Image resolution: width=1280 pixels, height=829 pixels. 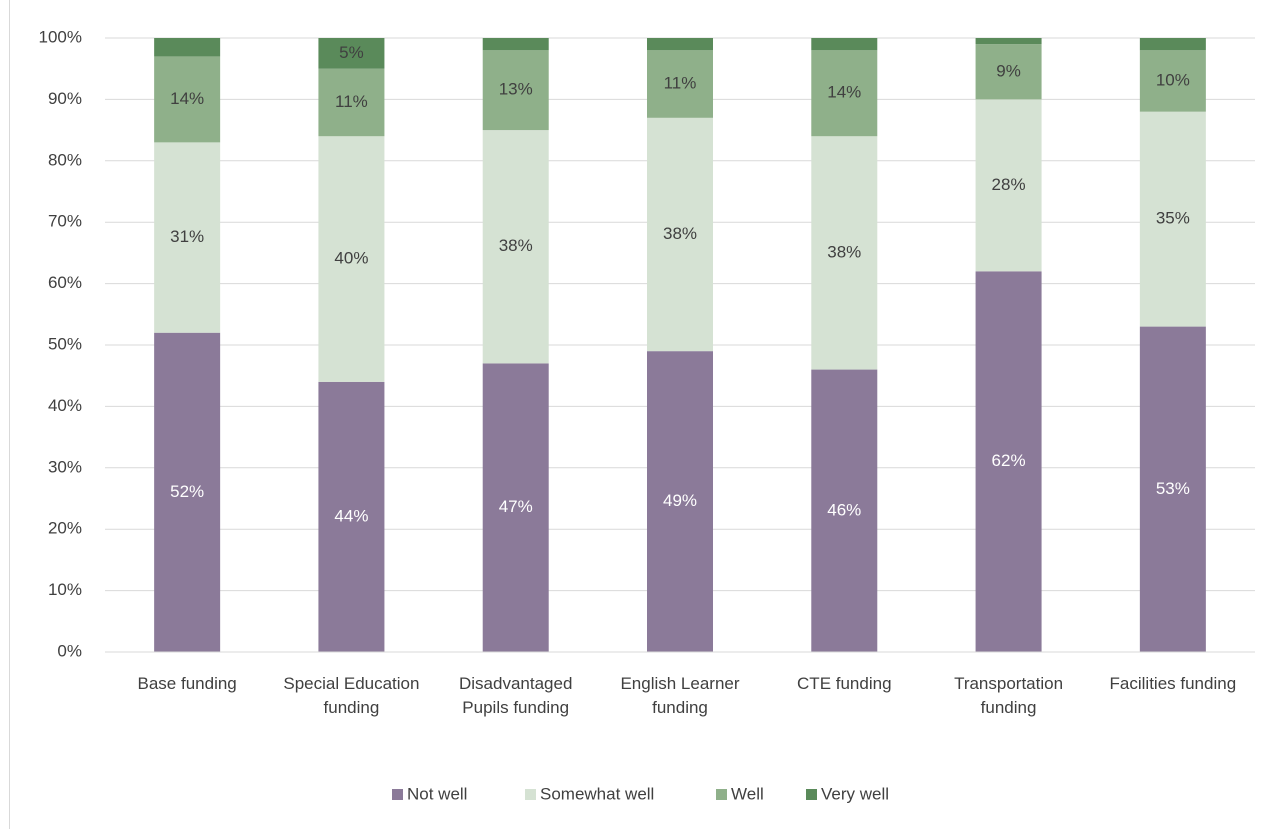 I want to click on y-tick-label: 10%, so click(x=65, y=589).